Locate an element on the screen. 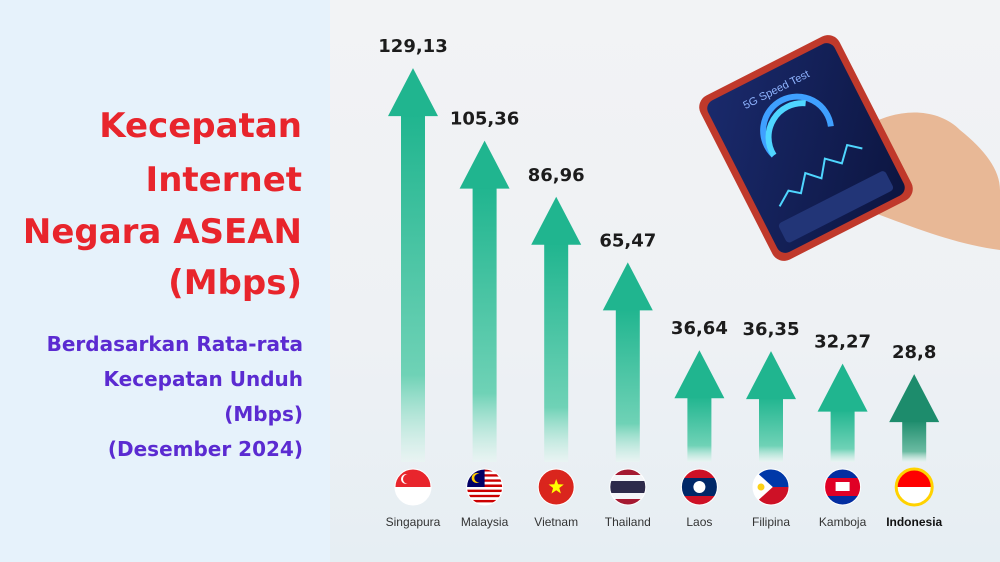 The image size is (1000, 562). title-line-3: Negara ASEAN is located at coordinates (162, 232).